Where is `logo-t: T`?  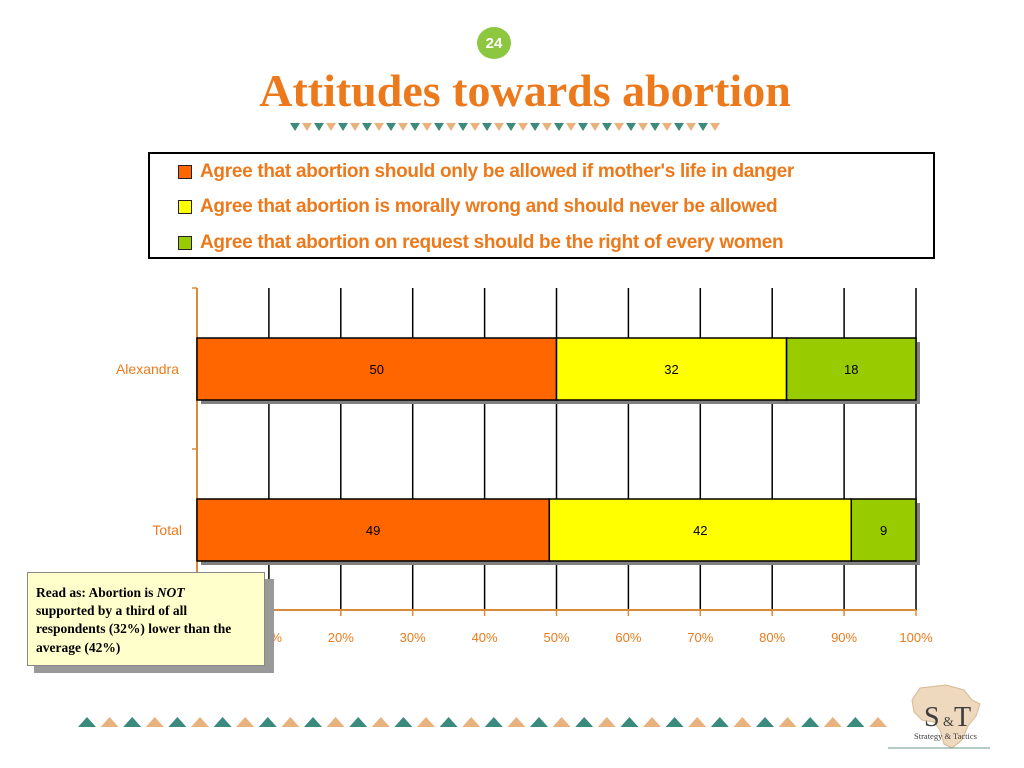 logo-t: T is located at coordinates (962, 717).